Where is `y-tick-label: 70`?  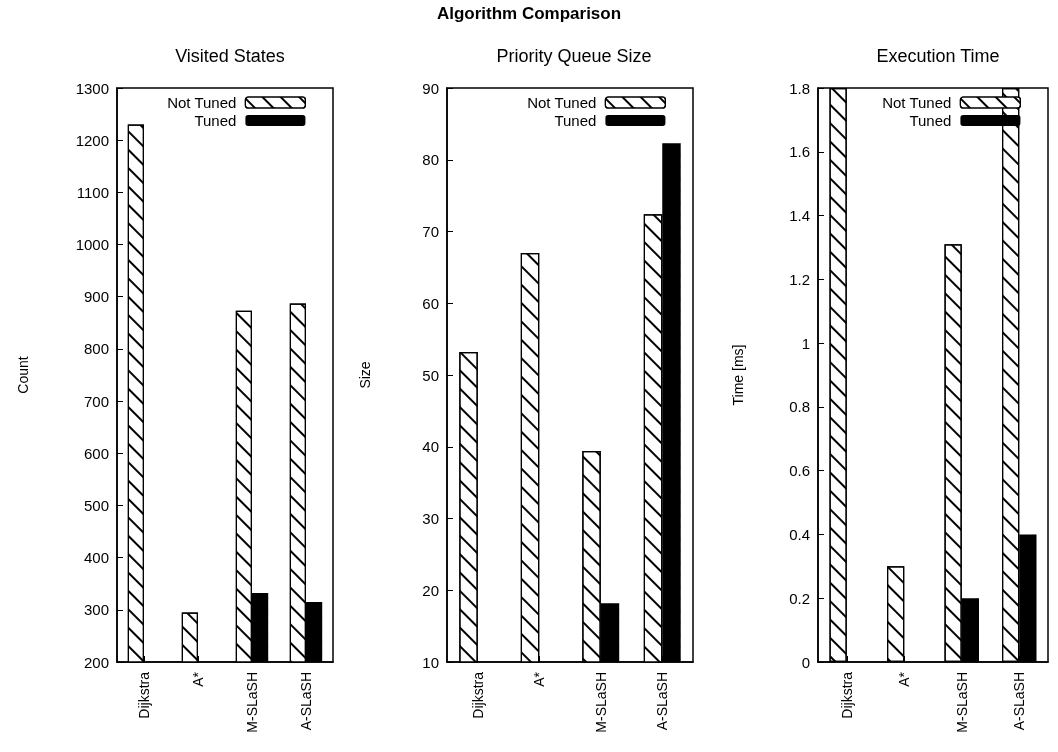
y-tick-label: 70 is located at coordinates (430, 231).